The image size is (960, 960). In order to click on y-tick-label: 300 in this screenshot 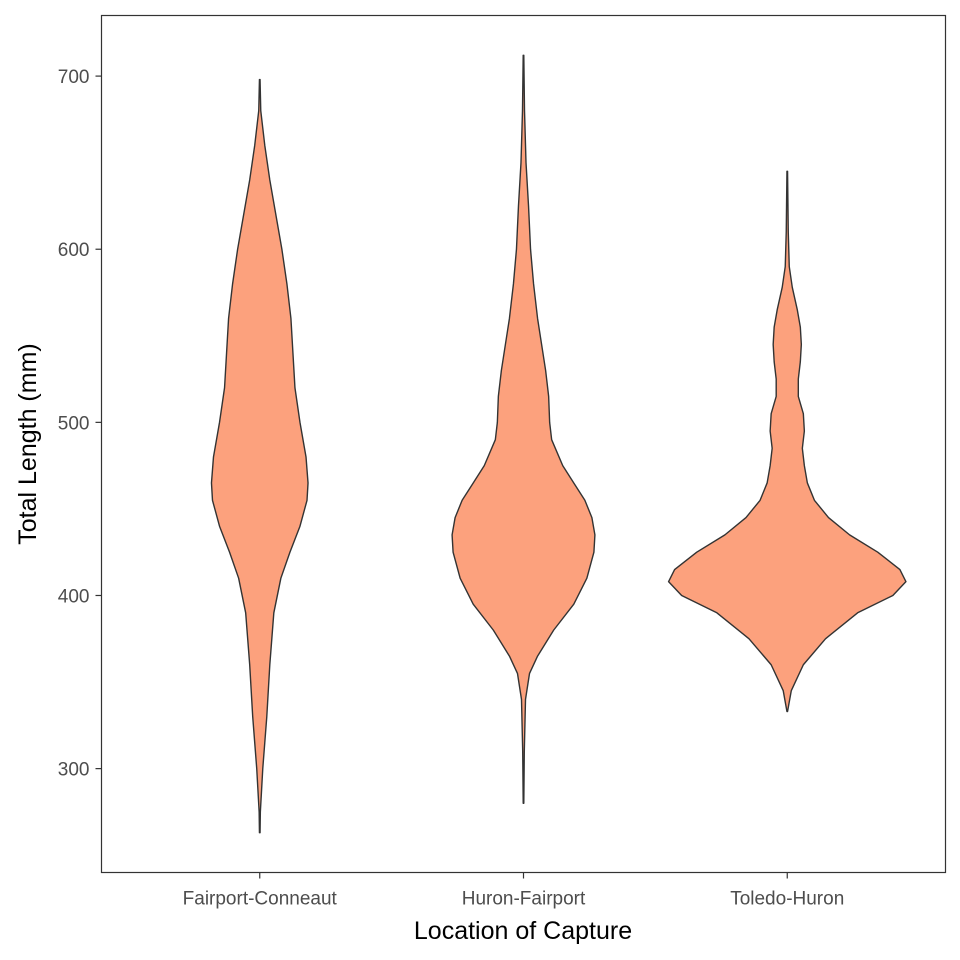, I will do `click(74, 770)`.